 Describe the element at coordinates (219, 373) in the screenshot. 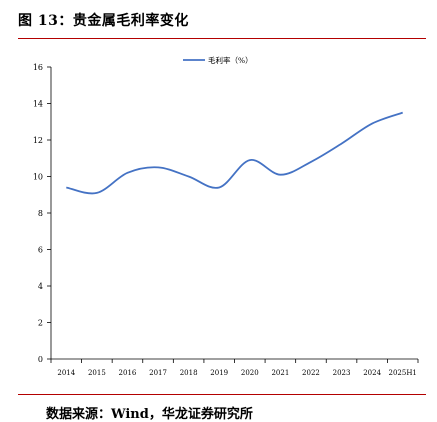

I see `x-tick-label: 2019` at that location.